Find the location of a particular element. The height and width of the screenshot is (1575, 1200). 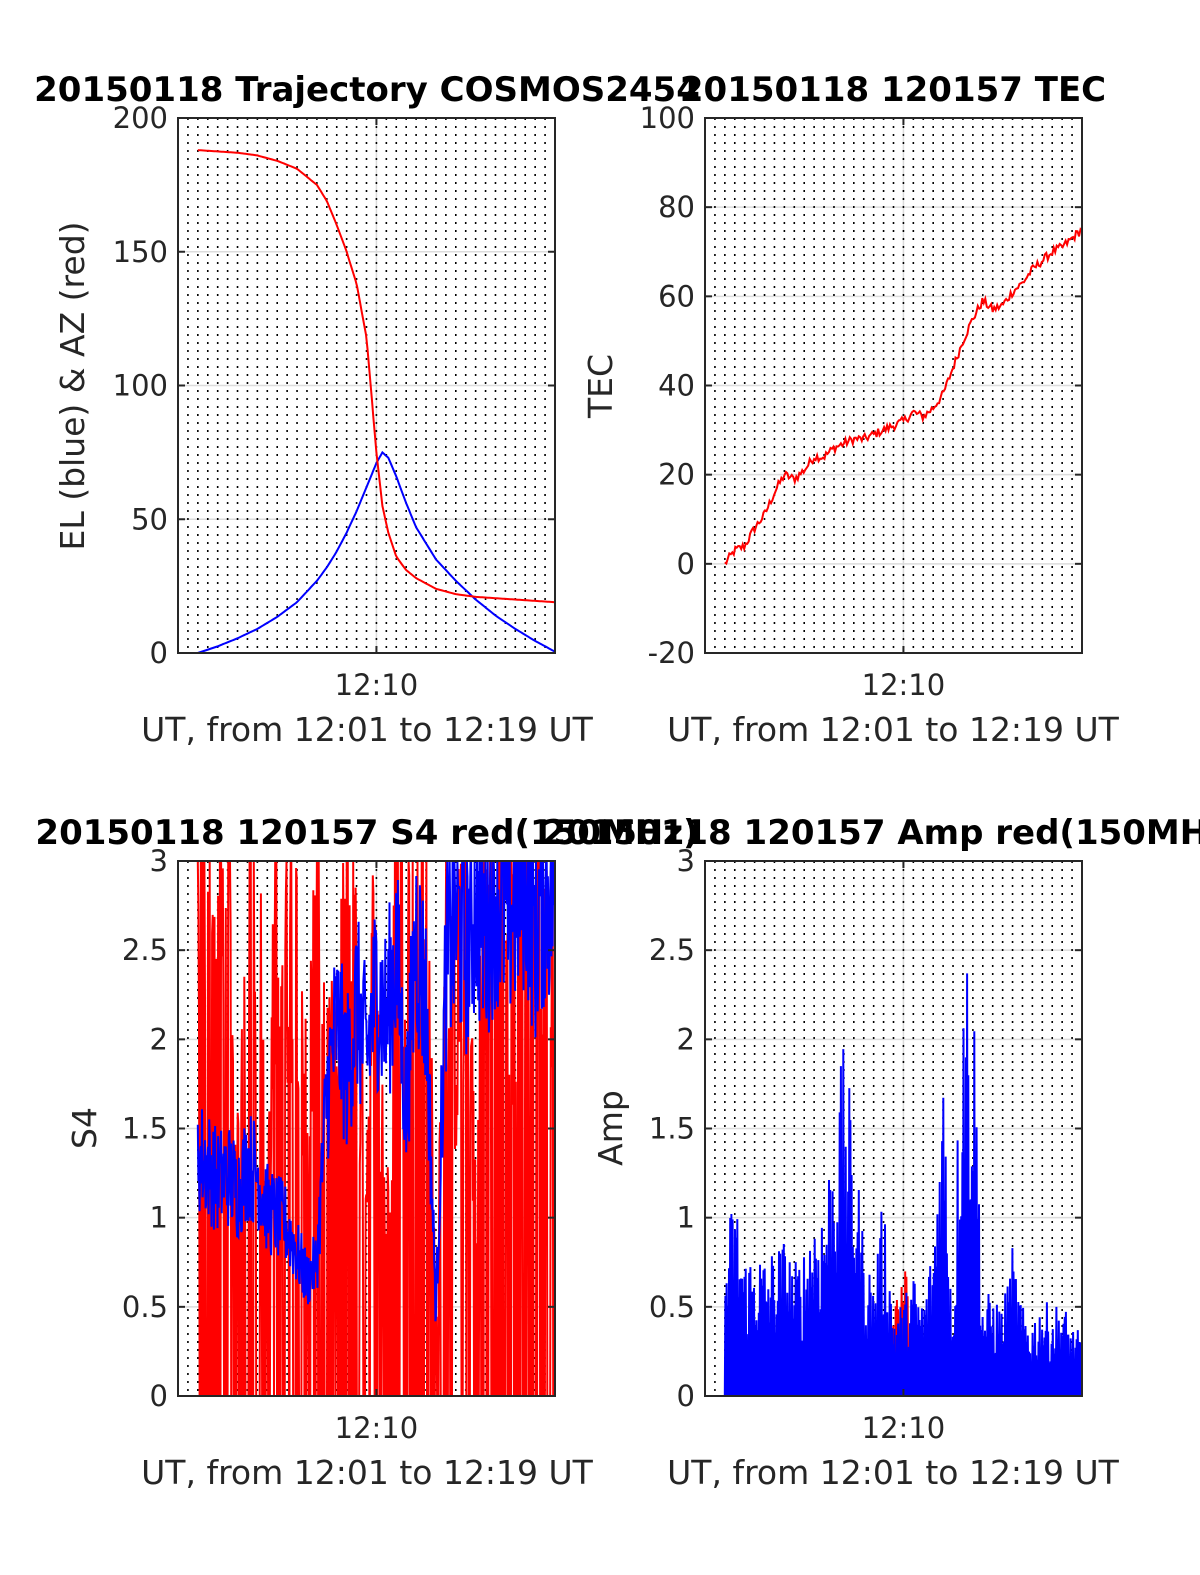

tec-ytick-label-4: 60 is located at coordinates (676, 296).